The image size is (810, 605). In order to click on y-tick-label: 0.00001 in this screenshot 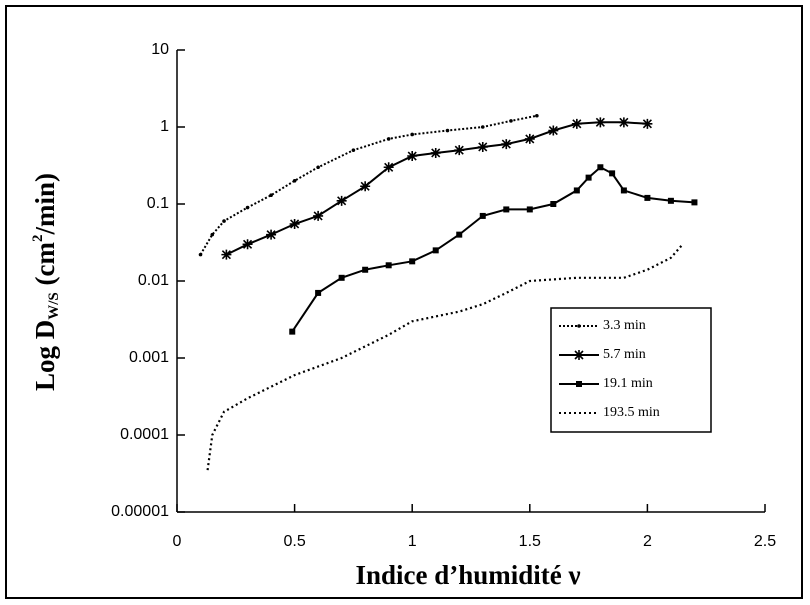, I will do `click(140, 511)`.